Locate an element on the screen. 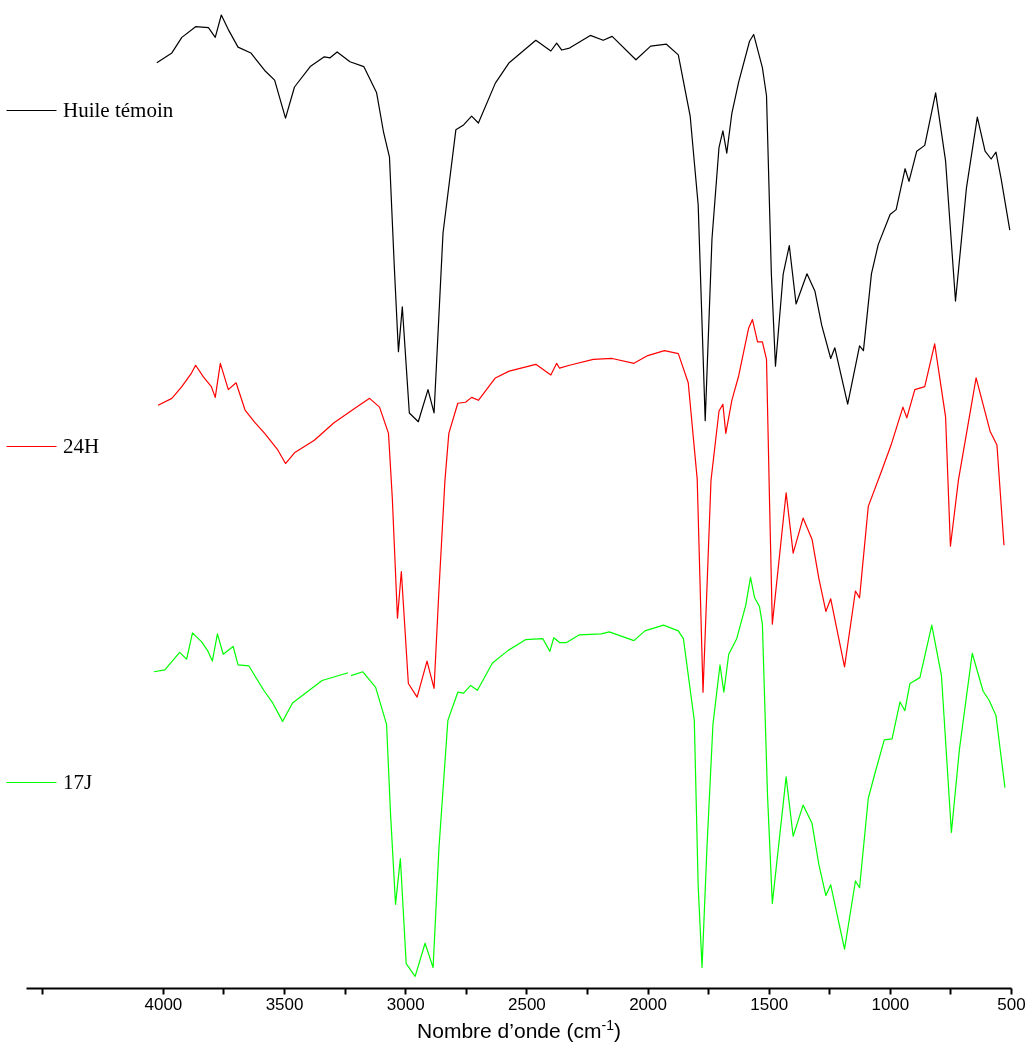 The image size is (1032, 1059). x-tick-label: 1000 is located at coordinates (890, 1004).